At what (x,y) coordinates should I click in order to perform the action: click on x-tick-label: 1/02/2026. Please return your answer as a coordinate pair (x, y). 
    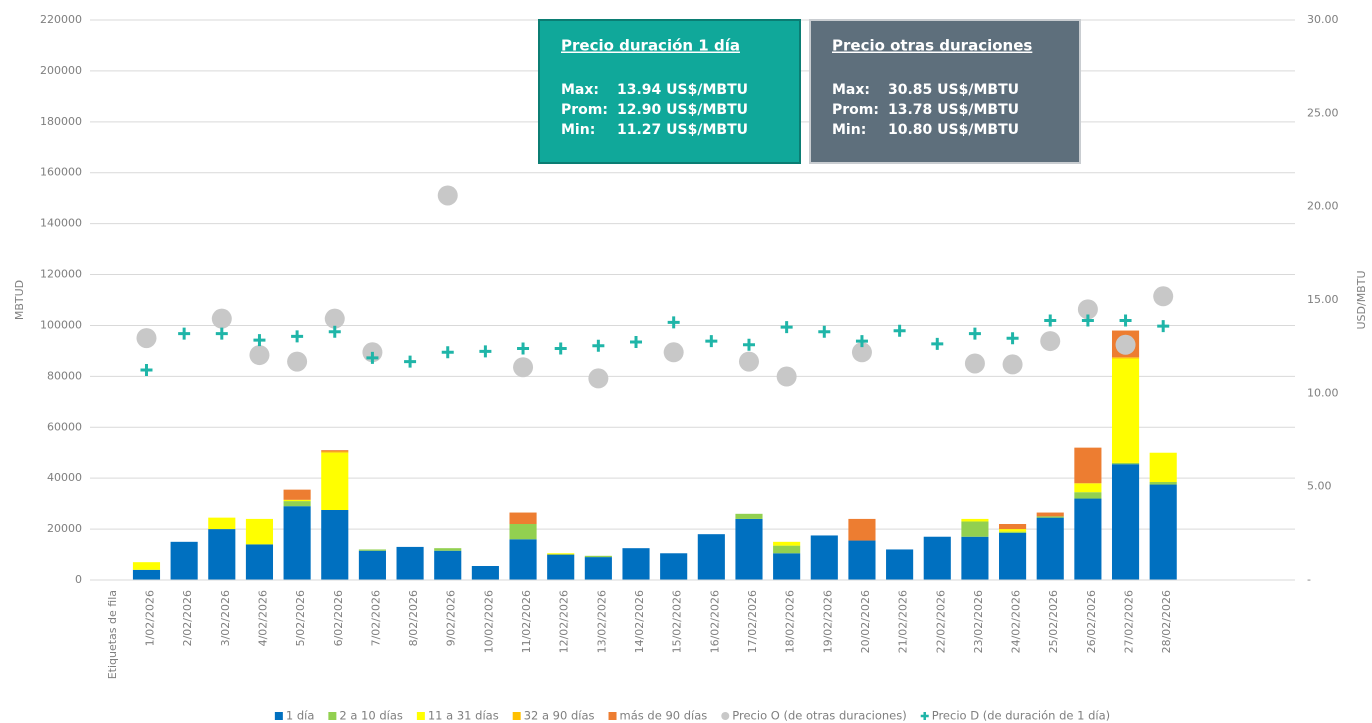
    Looking at the image, I should click on (149, 618).